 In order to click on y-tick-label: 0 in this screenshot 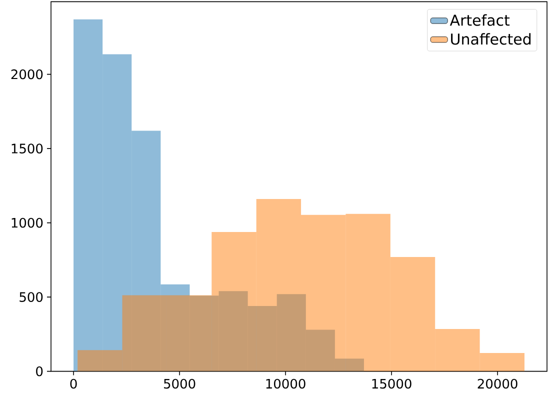, I will do `click(39, 371)`.